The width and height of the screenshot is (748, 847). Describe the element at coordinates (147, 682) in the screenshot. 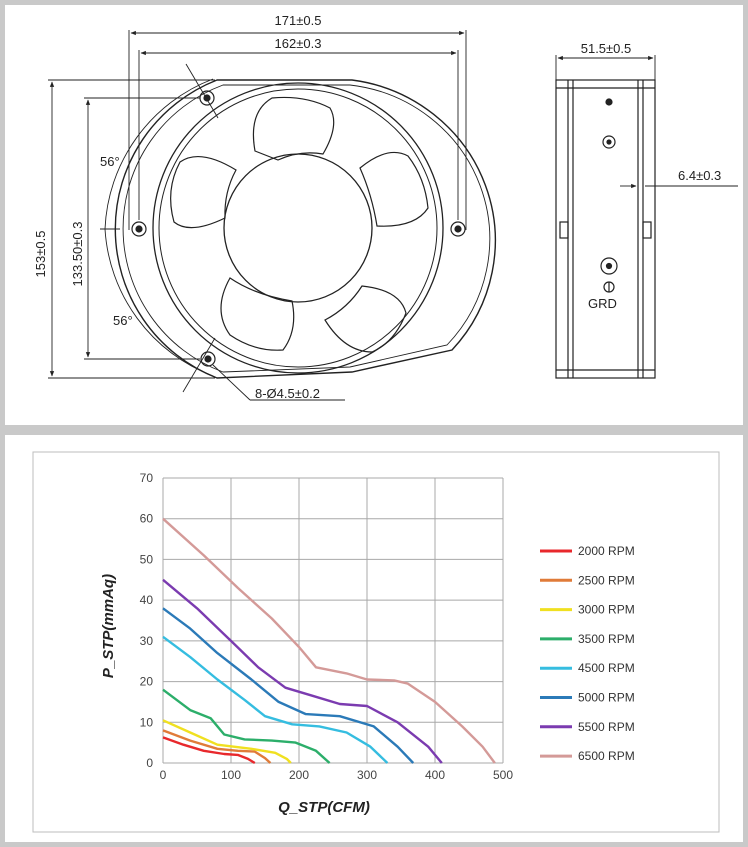

I see `y-tick-label: 20` at that location.